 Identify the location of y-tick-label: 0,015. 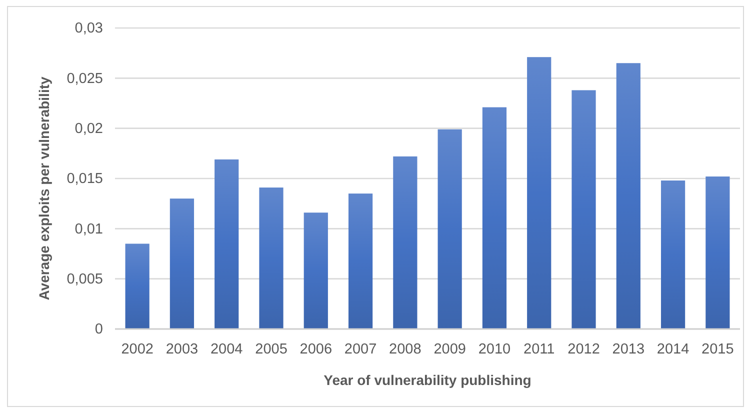
(84, 179).